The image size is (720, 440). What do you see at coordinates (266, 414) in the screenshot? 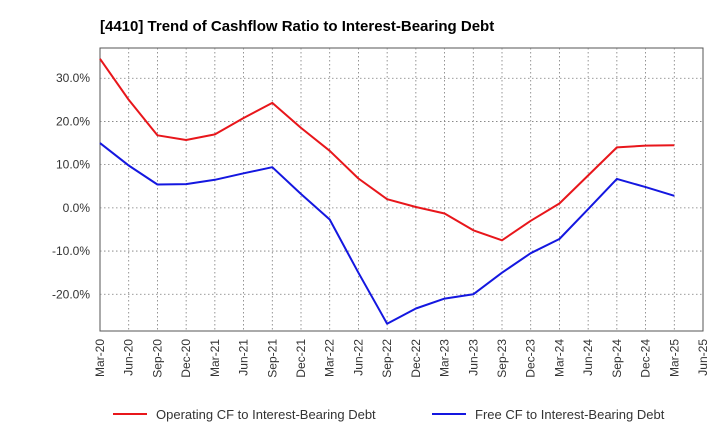
I see `legend-label: Operating CF to Interest-Bearing Debt` at bounding box center [266, 414].